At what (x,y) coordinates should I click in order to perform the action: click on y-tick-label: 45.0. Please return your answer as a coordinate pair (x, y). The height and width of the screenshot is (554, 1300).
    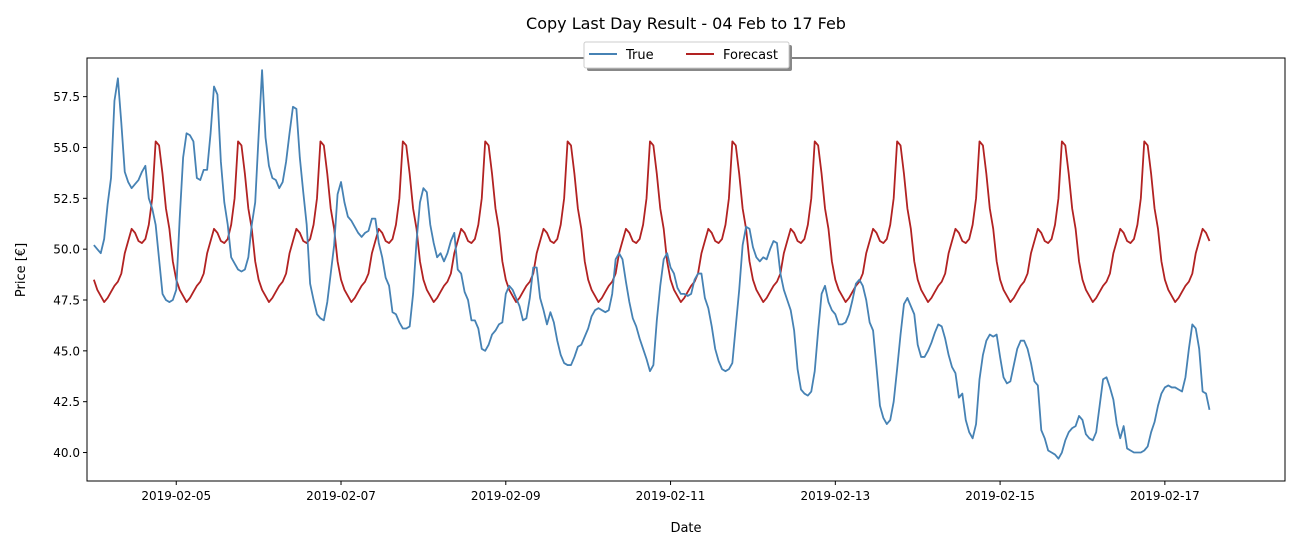
    Looking at the image, I should click on (66, 351).